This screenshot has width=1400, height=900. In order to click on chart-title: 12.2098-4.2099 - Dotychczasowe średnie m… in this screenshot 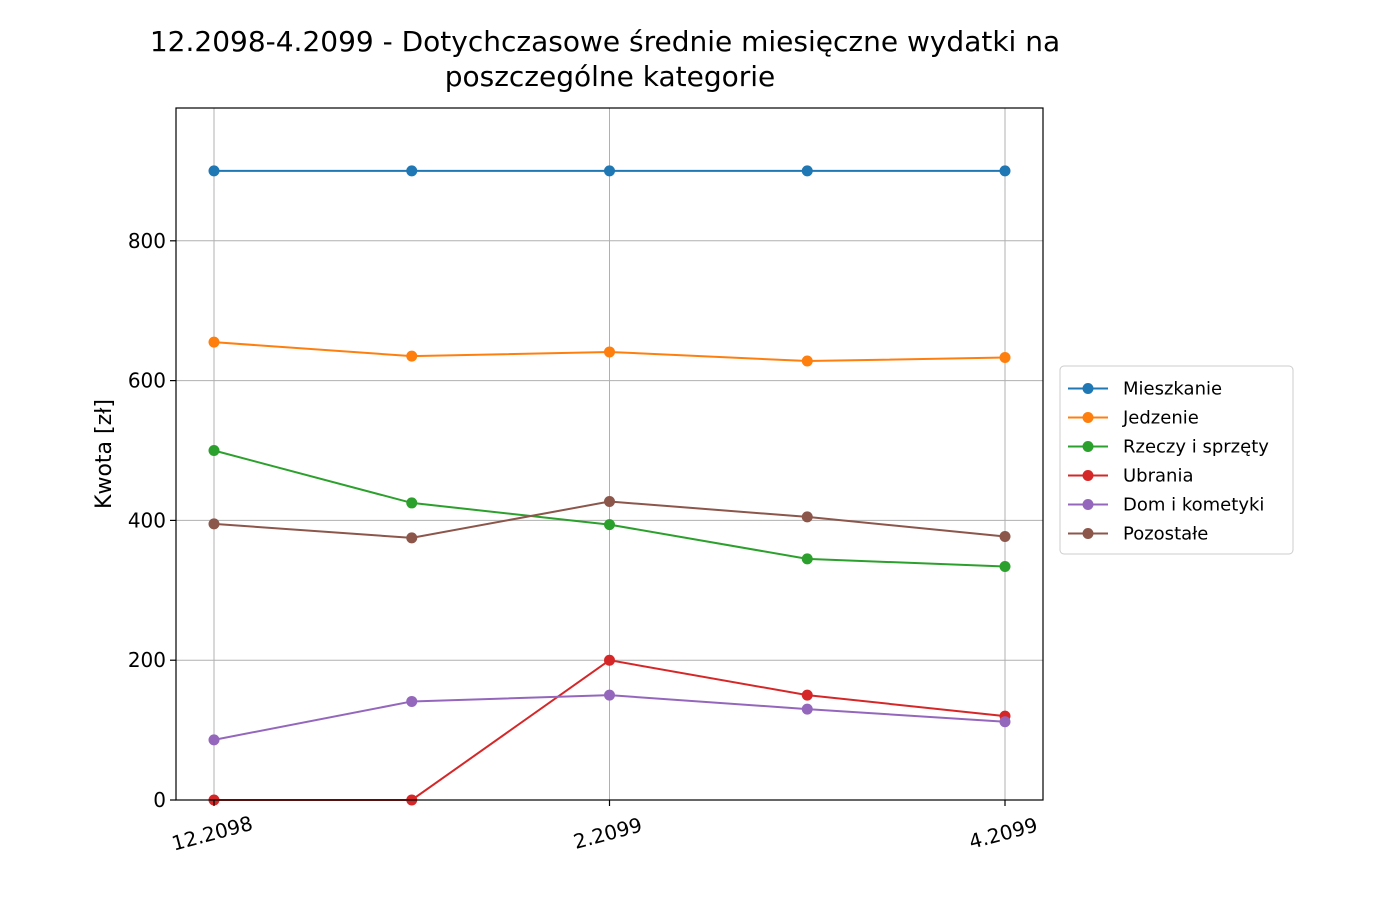, I will do `click(605, 59)`.